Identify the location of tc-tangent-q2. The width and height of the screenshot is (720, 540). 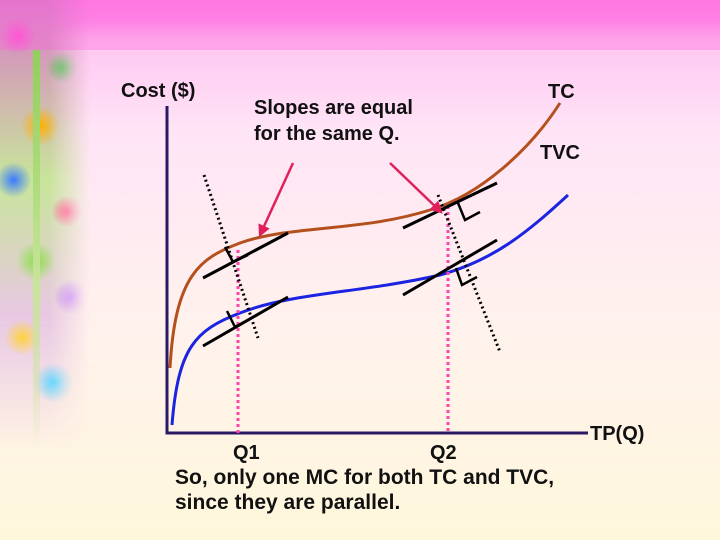
(450, 205).